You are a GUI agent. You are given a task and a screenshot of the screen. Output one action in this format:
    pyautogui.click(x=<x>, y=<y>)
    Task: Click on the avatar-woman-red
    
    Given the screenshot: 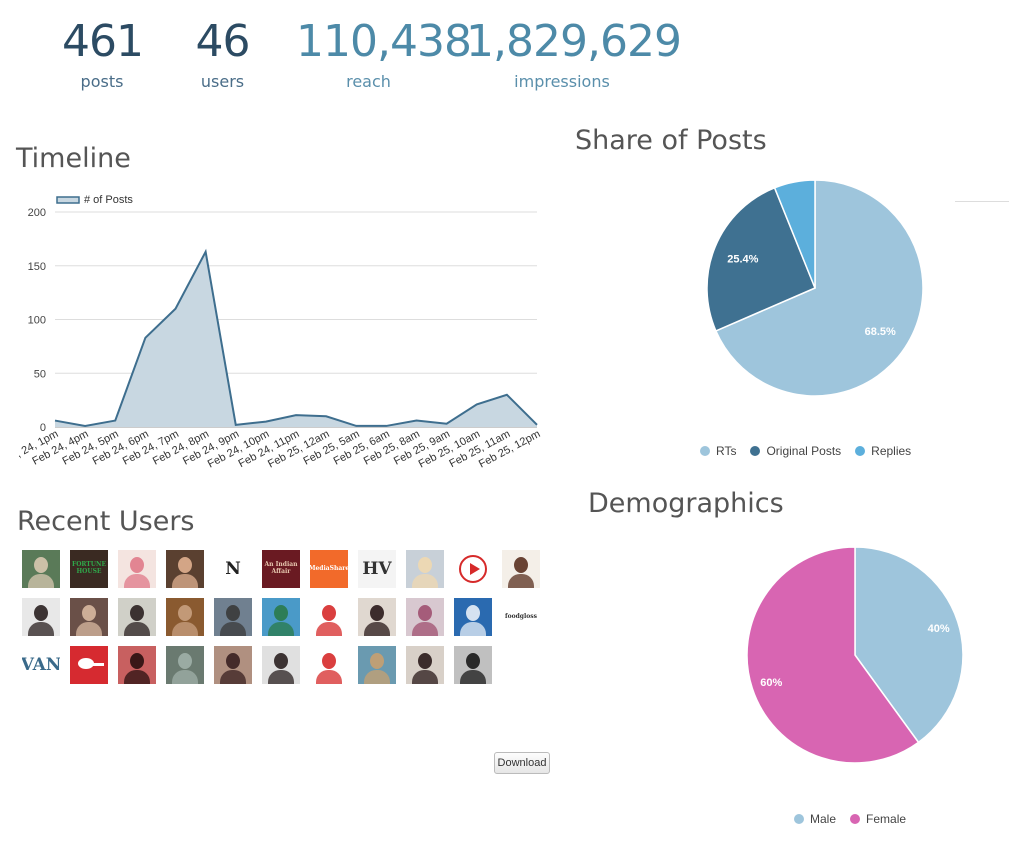 What is the action you would take?
    pyautogui.click(x=137, y=665)
    